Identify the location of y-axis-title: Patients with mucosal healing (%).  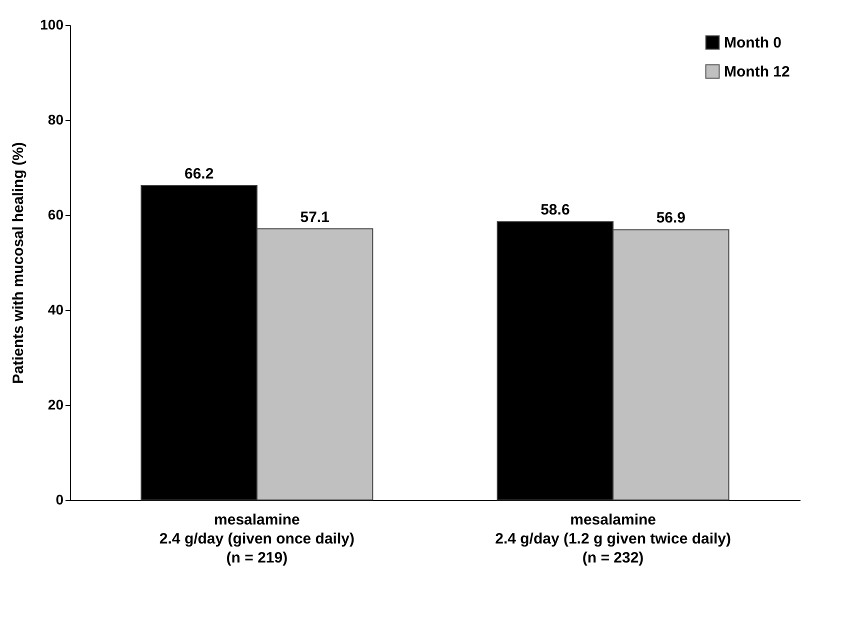
(19, 263).